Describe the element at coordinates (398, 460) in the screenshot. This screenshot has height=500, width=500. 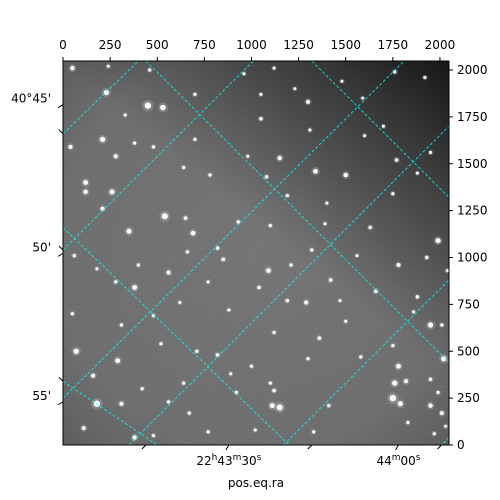
I see `ra-tick-label: 44m00s` at that location.